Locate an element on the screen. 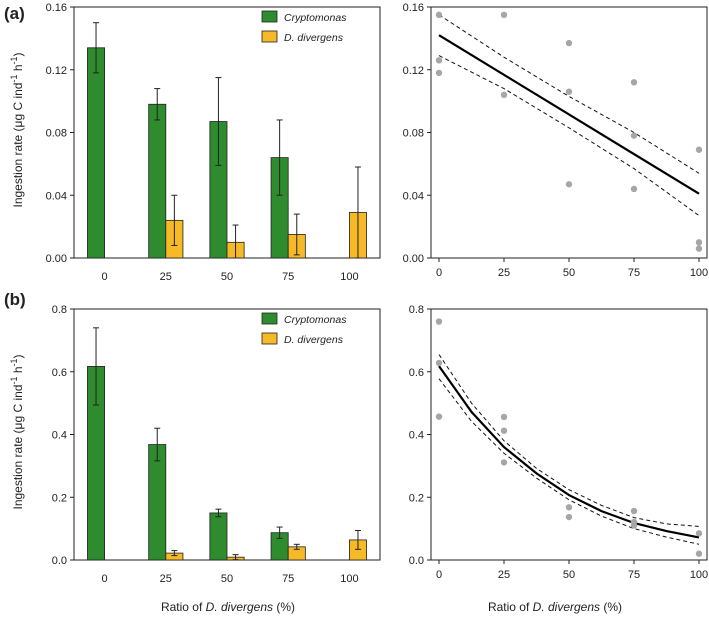  a-bar-legend-label: D. divergens is located at coordinates (314, 38).